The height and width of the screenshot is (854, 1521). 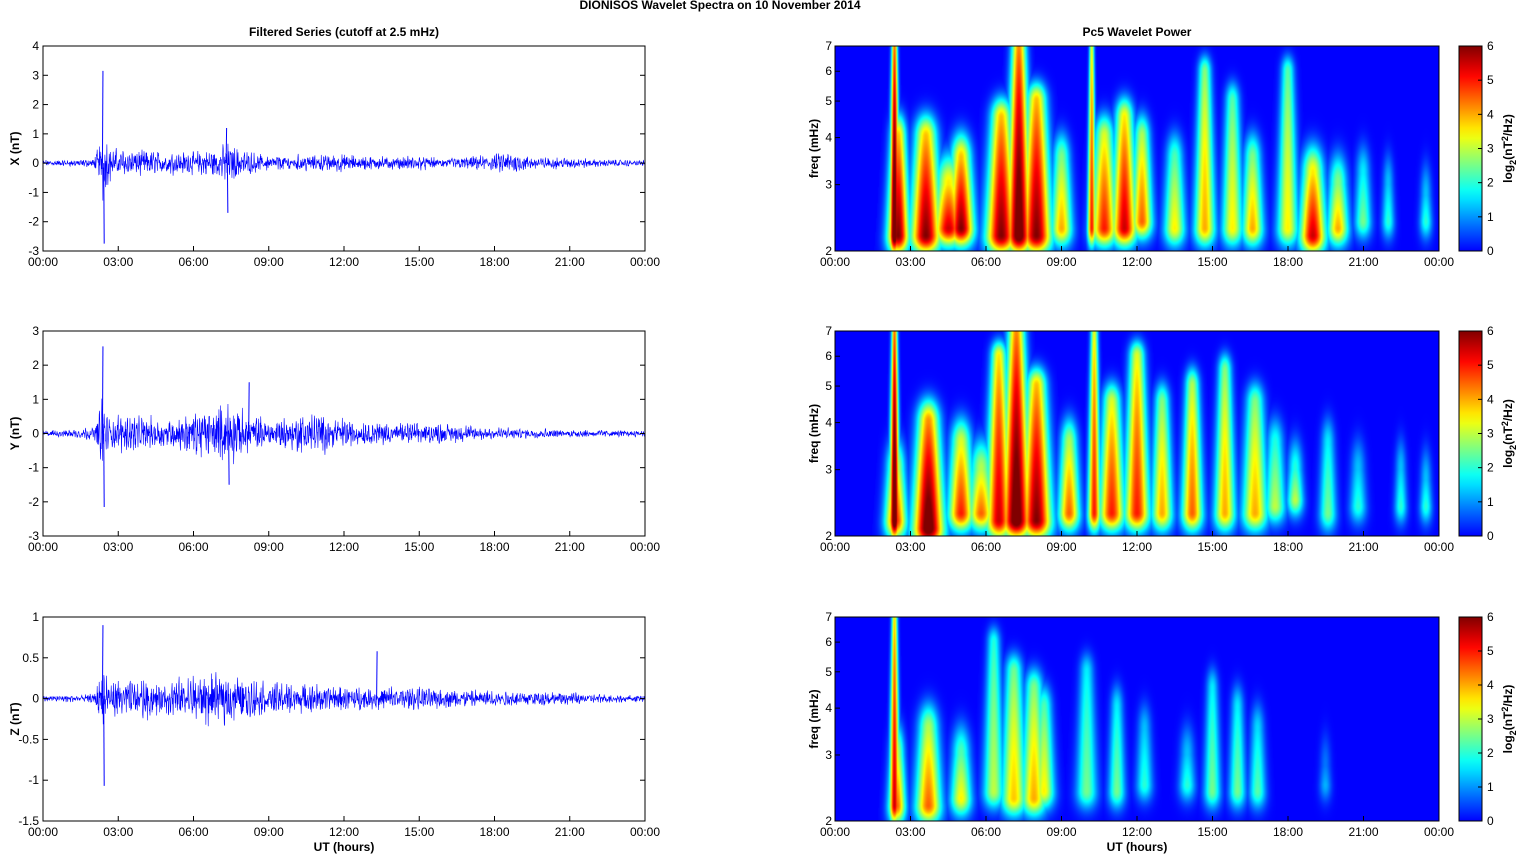 I want to click on freq-tick-label-x-3: 4, so click(x=828, y=138).